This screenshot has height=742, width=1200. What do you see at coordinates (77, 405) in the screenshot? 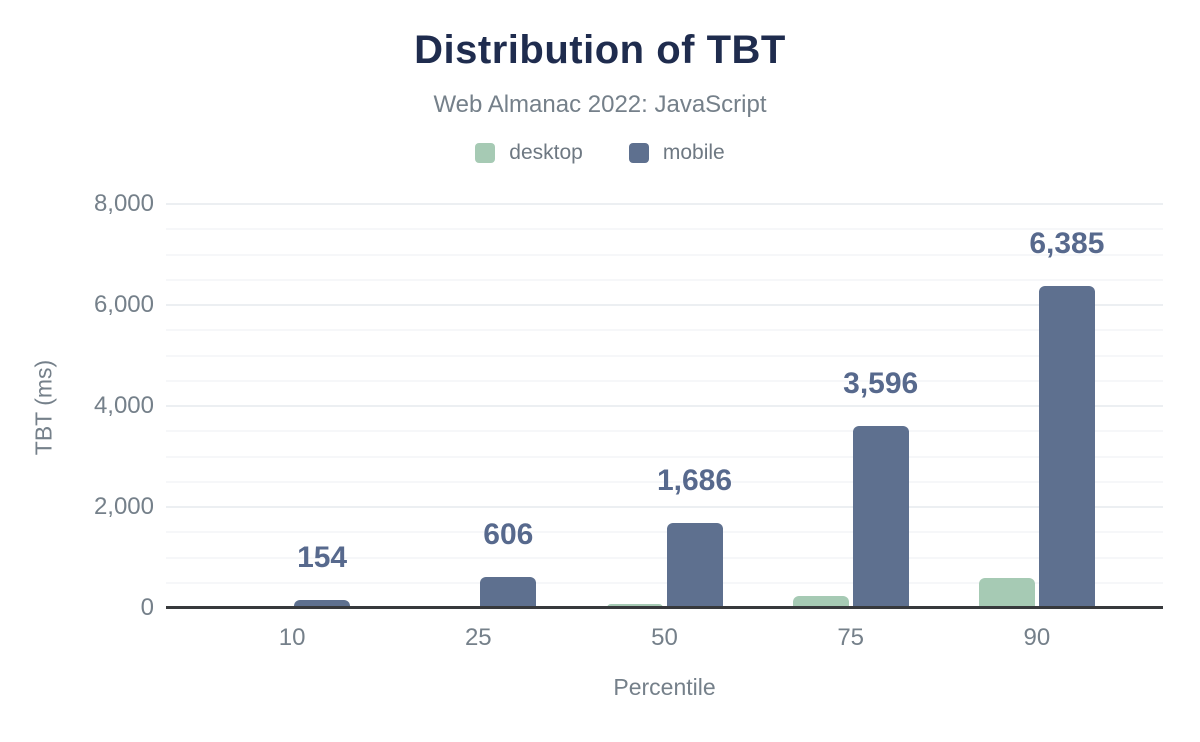
I see `y-axis-ticks: 0 2,000 4,000 6,000 8,000` at bounding box center [77, 405].